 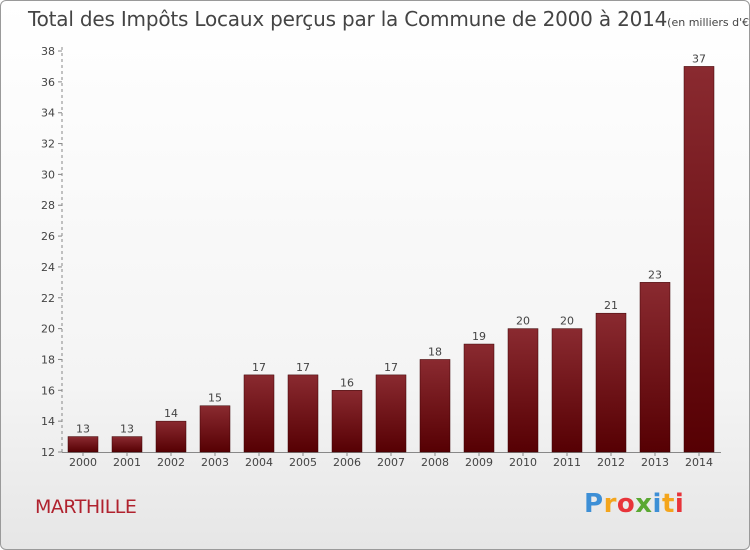 What do you see at coordinates (435, 351) in the screenshot?
I see `bar-value-label: 18` at bounding box center [435, 351].